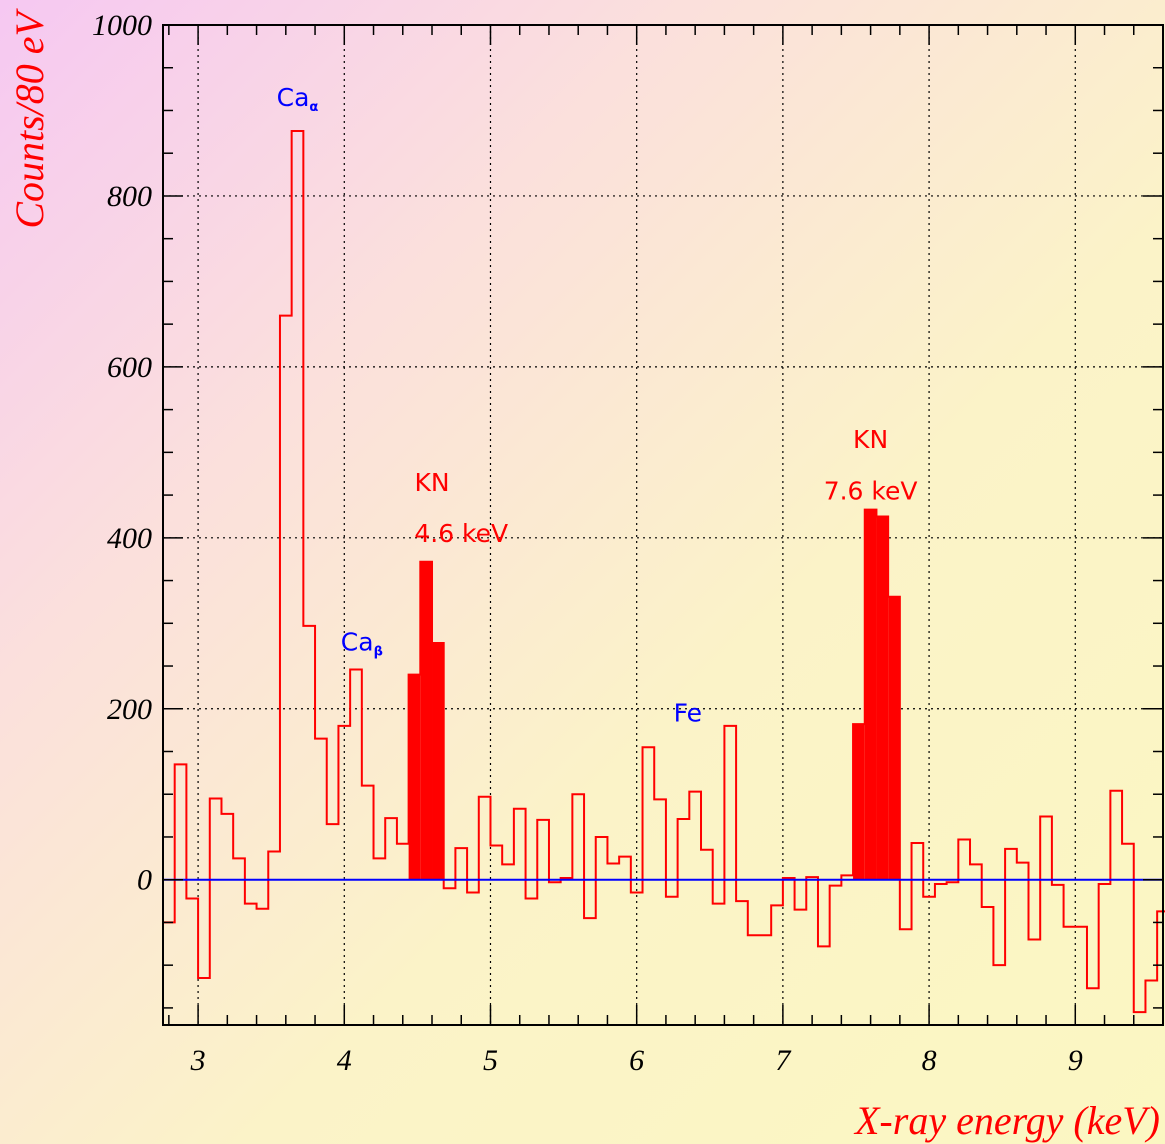 The image size is (1165, 1144). What do you see at coordinates (490, 1060) in the screenshot?
I see `x-tick-label: 5` at bounding box center [490, 1060].